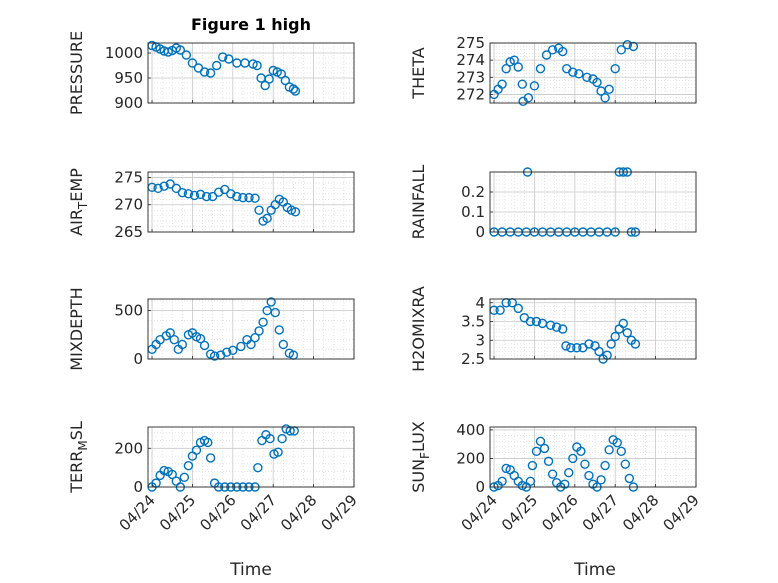  Describe the element at coordinates (473, 359) in the screenshot. I see `y-tick-label: 2.5` at that location.